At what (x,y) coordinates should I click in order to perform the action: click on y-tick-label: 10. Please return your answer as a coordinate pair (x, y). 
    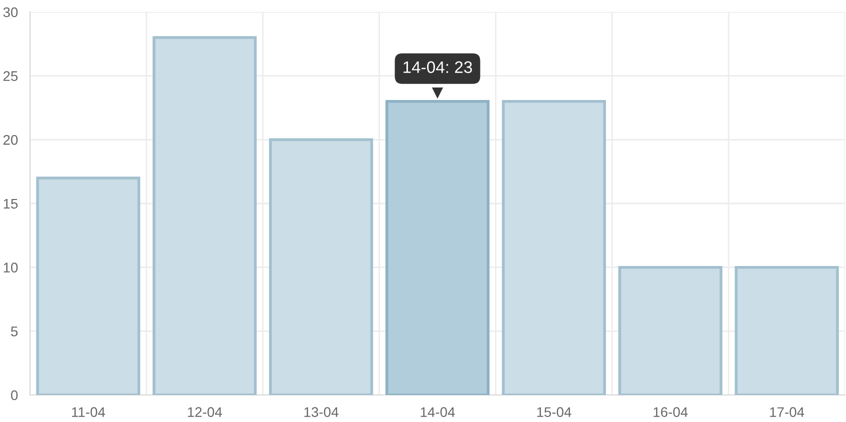
    Looking at the image, I should click on (11, 267).